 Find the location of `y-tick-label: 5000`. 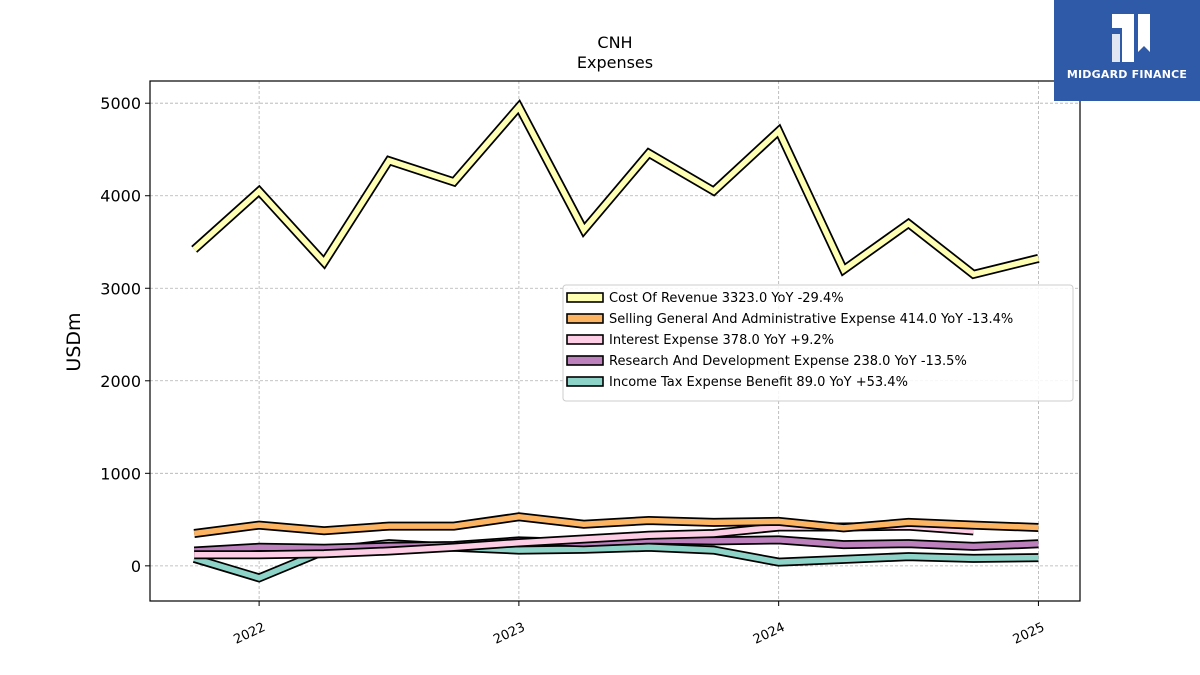

y-tick-label: 5000 is located at coordinates (120, 103).